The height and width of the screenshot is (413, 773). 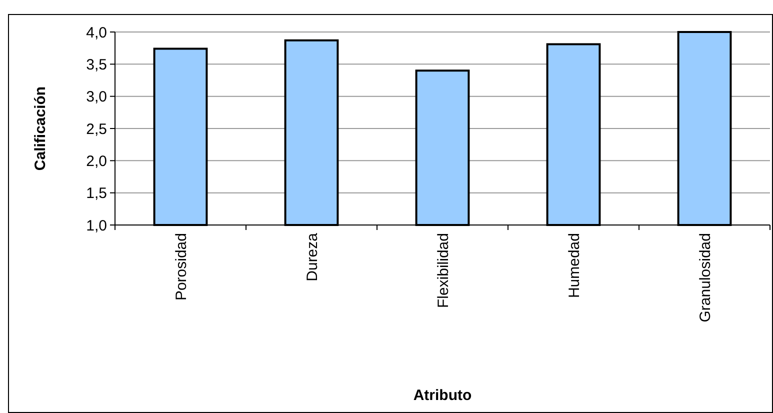 What do you see at coordinates (96, 161) in the screenshot?
I see `y-tick-label: 2,0` at bounding box center [96, 161].